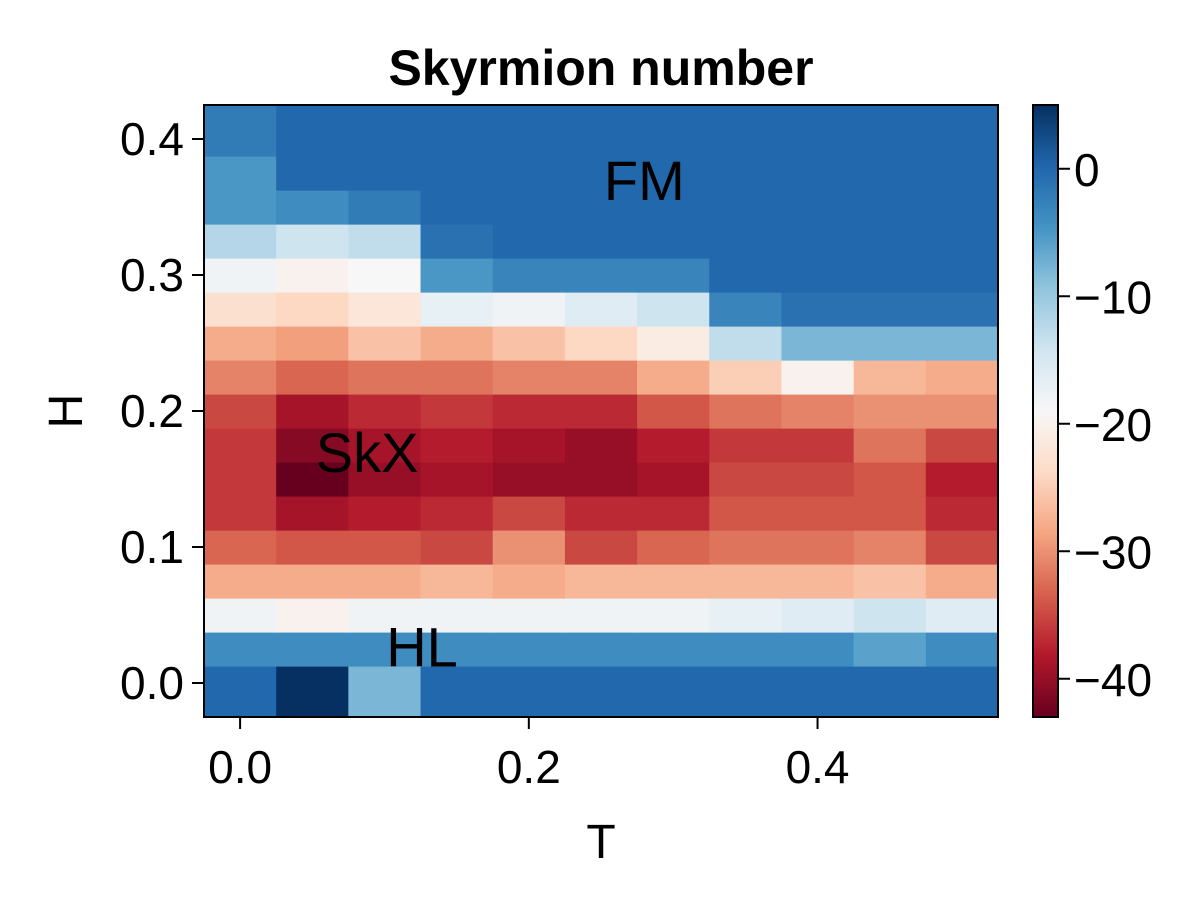 Image resolution: width=1200 pixels, height=900 pixels. I want to click on y-axis-label: H, so click(66, 411).